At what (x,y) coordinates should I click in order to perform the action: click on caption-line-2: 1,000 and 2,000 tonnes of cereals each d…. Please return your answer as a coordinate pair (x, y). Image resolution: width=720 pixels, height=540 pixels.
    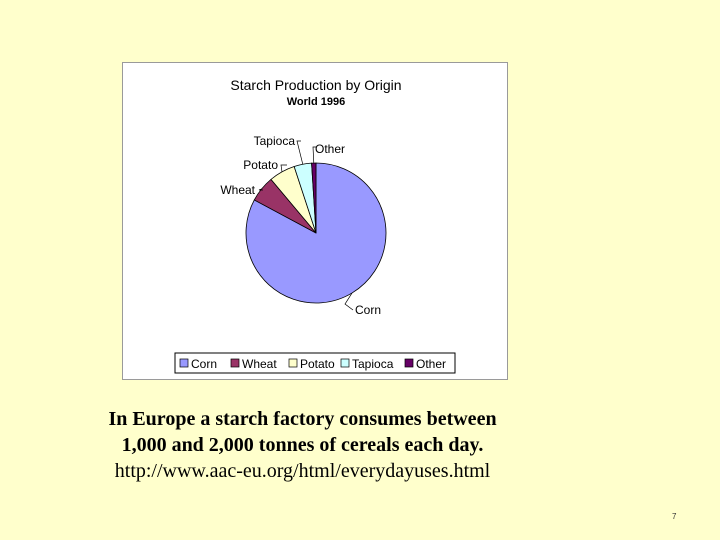
    Looking at the image, I should click on (302, 445).